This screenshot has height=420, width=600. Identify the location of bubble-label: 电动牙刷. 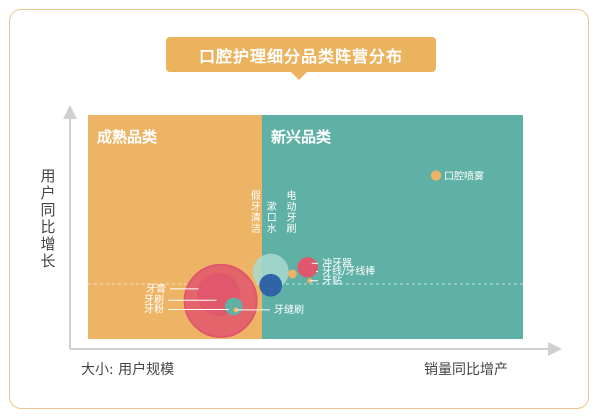
(291, 212).